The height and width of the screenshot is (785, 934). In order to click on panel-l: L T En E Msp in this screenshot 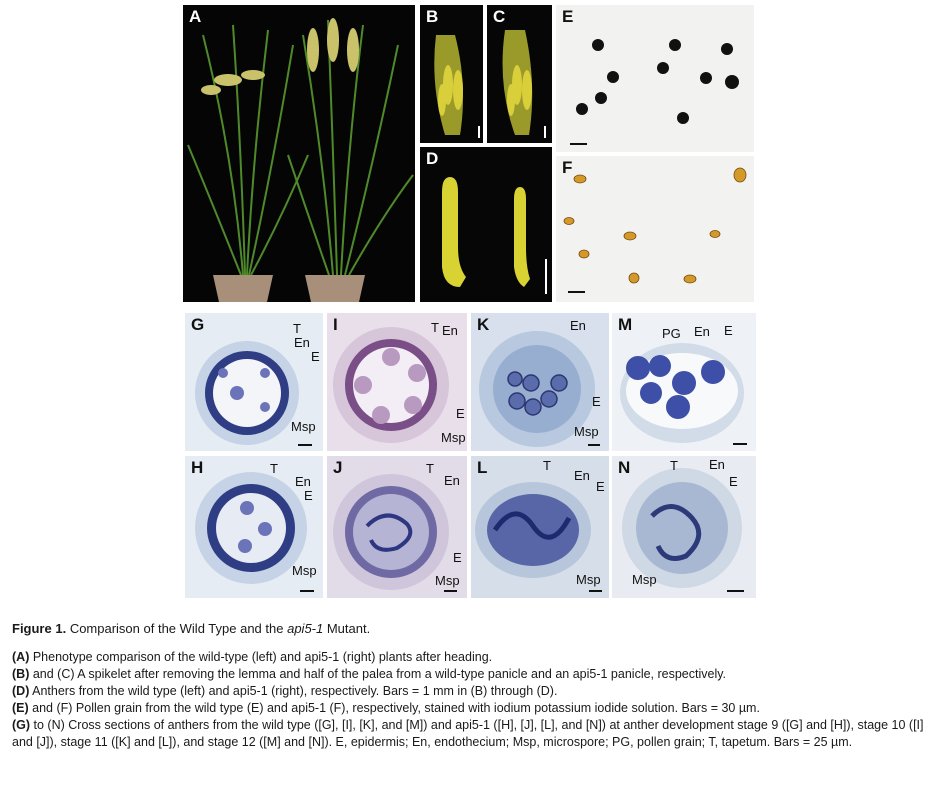, I will do `click(540, 527)`.